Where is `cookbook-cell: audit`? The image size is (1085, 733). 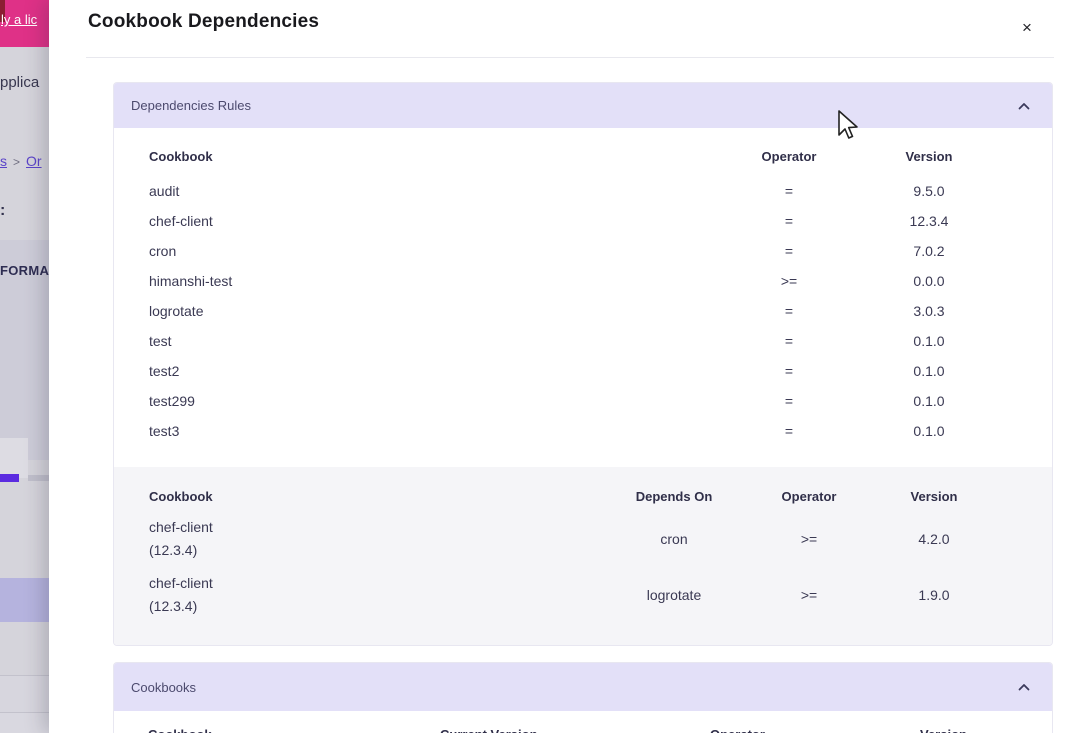 cookbook-cell: audit is located at coordinates (164, 191).